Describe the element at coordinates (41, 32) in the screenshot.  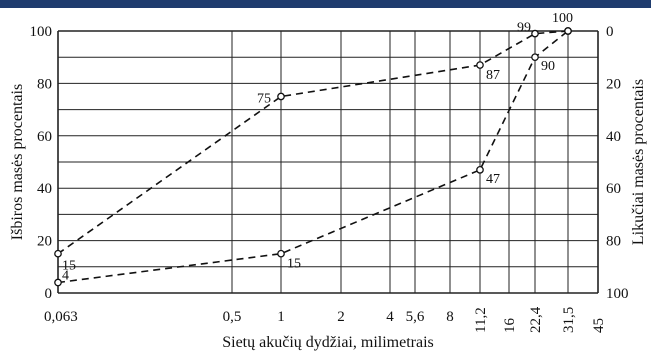
I see `y-left-tick-label: 100` at that location.